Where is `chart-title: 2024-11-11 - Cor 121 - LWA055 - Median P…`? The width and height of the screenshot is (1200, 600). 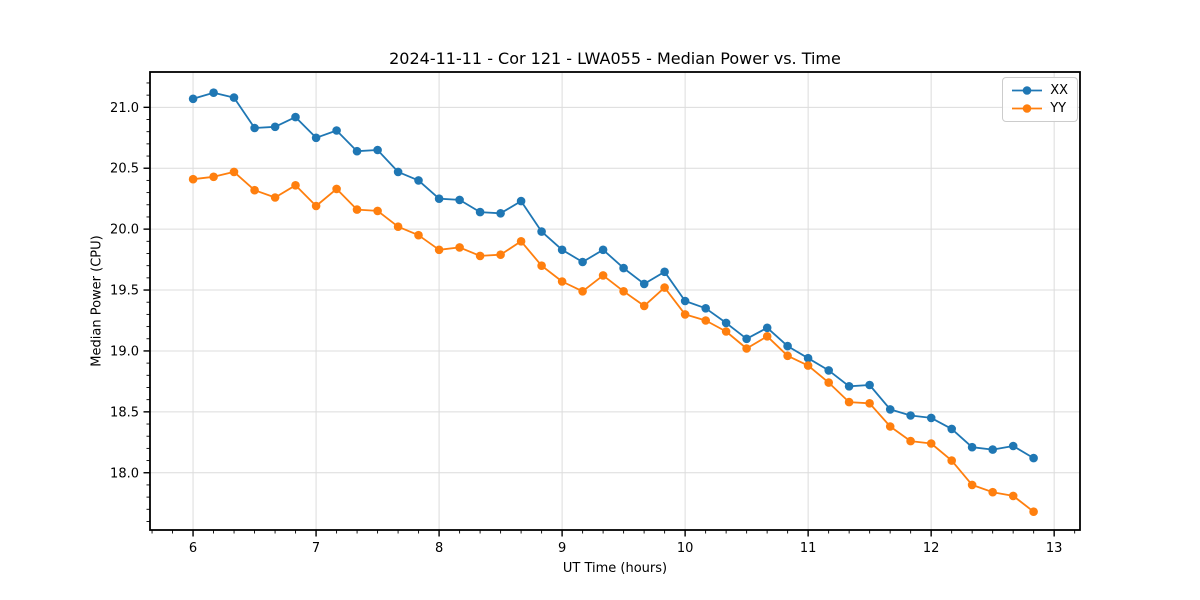
chart-title: 2024-11-11 - Cor 121 - LWA055 - Median P… is located at coordinates (615, 58).